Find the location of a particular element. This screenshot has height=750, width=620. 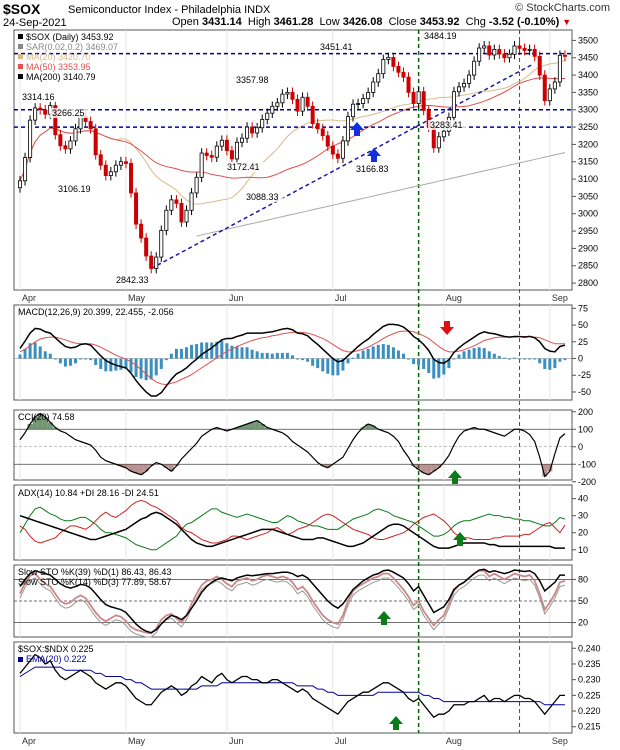

y-tick-label: 0.215 is located at coordinates (589, 727).